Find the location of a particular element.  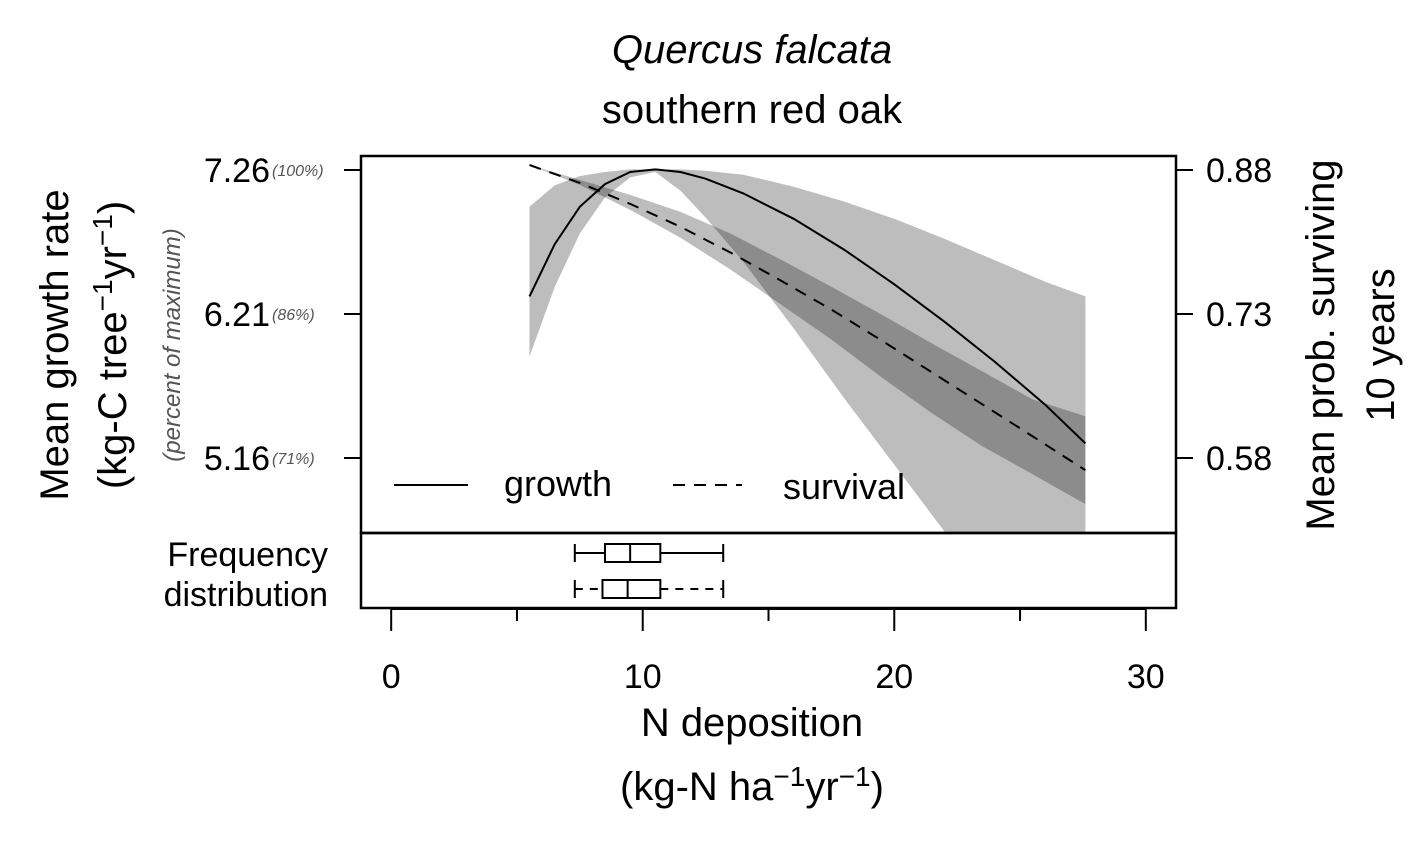

left-tick-label-0: 7.26 is located at coordinates (237, 171).